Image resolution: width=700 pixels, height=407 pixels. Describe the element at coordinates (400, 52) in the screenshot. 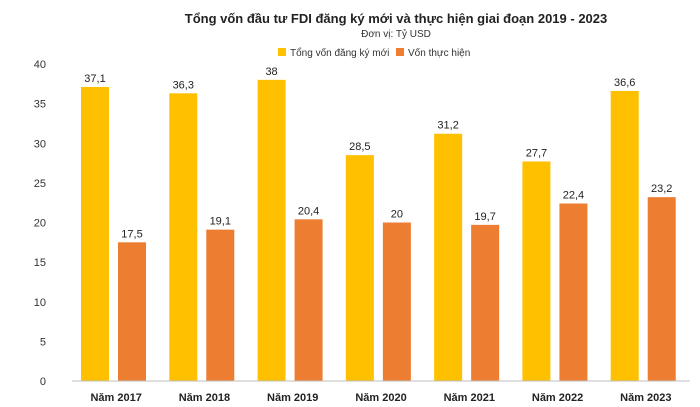

I see `legend-swatch-implemented` at that location.